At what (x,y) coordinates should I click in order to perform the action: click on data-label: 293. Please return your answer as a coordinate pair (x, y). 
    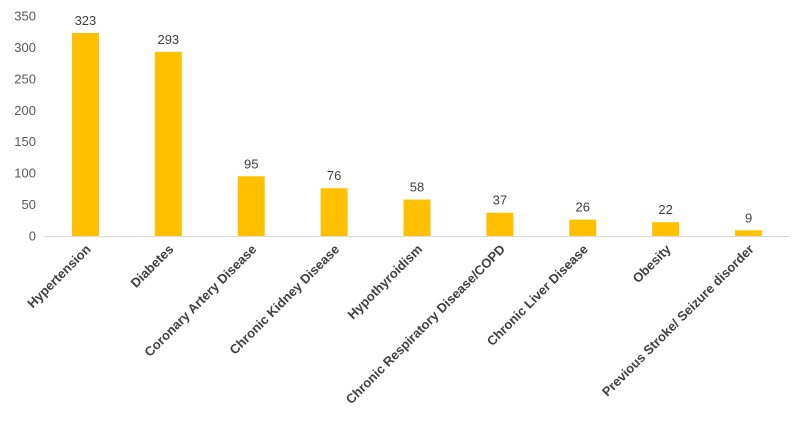
    Looking at the image, I should click on (168, 39).